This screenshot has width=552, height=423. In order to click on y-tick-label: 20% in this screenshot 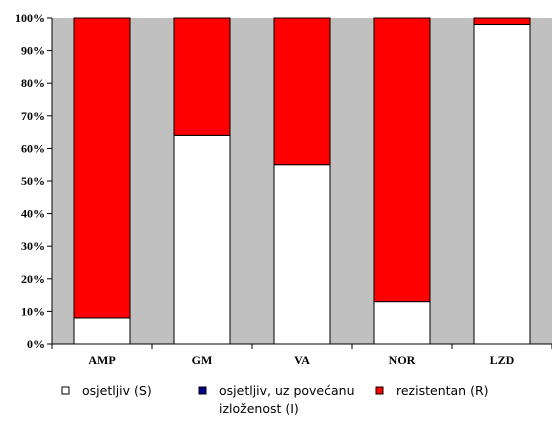, I will do `click(33, 279)`.